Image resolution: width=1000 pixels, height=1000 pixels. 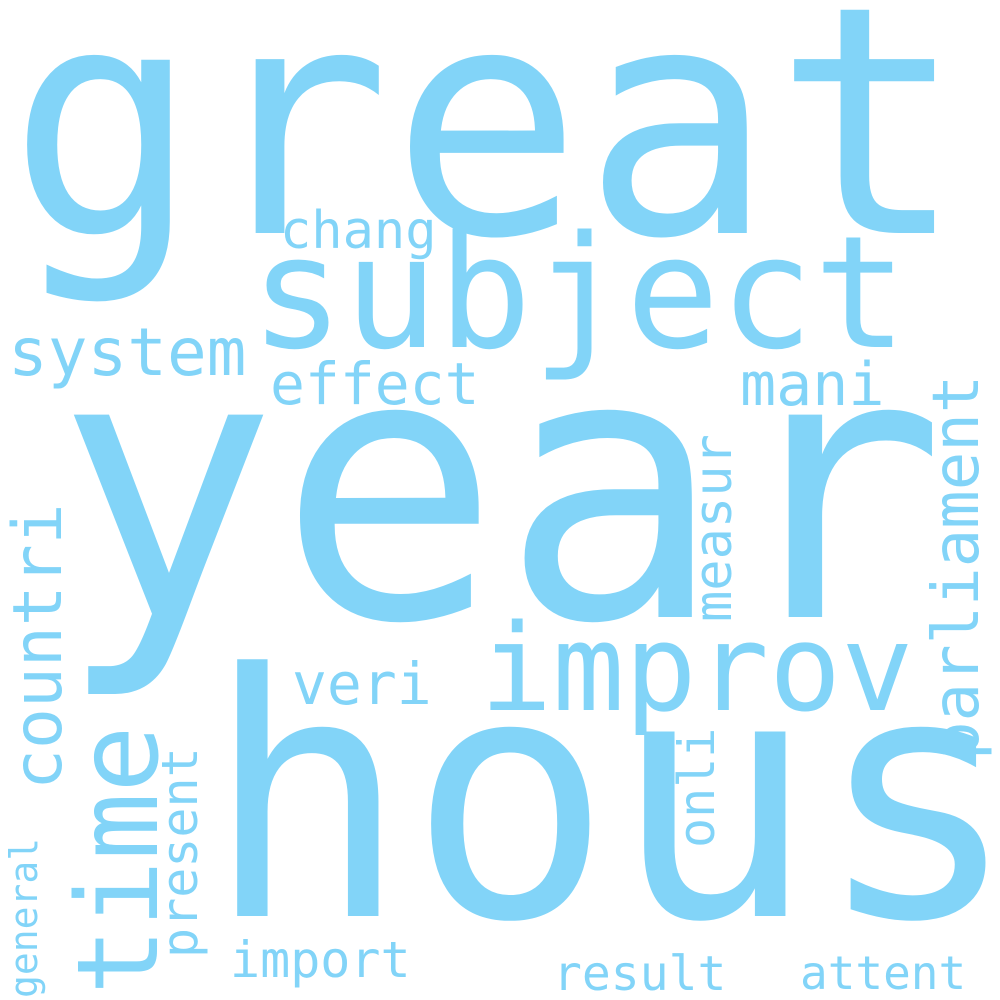 What do you see at coordinates (812, 385) in the screenshot?
I see `word-mani: mani` at bounding box center [812, 385].